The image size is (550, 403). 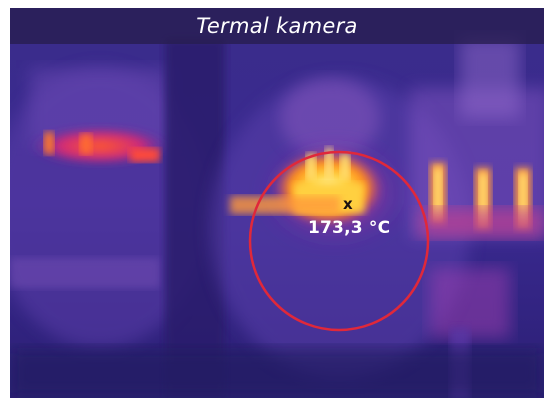 I want to click on title-bar: Termal kamera, so click(x=277, y=26).